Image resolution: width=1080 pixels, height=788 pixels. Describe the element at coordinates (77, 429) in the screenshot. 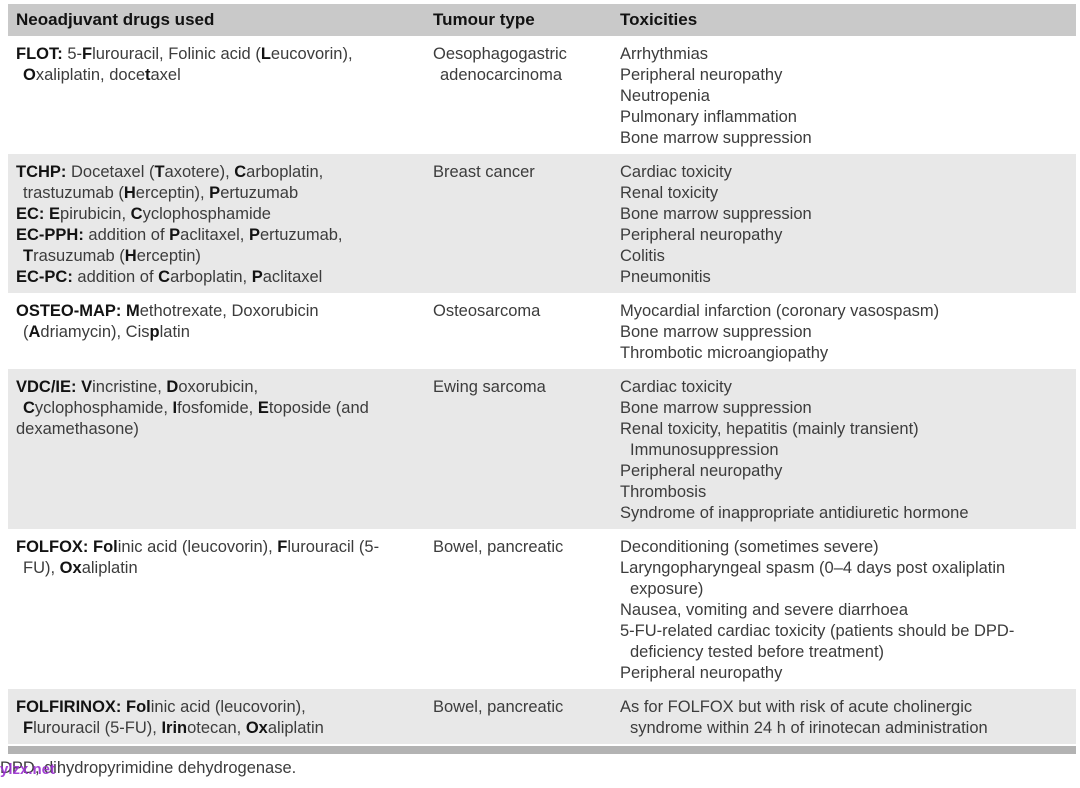

I see `drugs-line: dexamethasone)` at that location.